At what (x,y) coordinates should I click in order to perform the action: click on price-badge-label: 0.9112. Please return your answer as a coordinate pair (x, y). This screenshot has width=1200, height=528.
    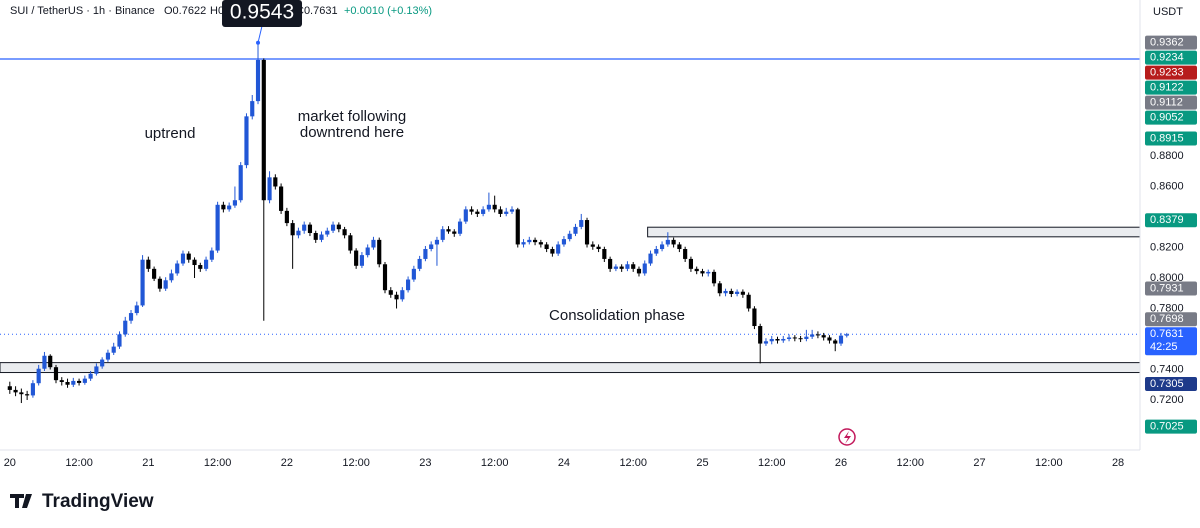
    Looking at the image, I should click on (1166, 102).